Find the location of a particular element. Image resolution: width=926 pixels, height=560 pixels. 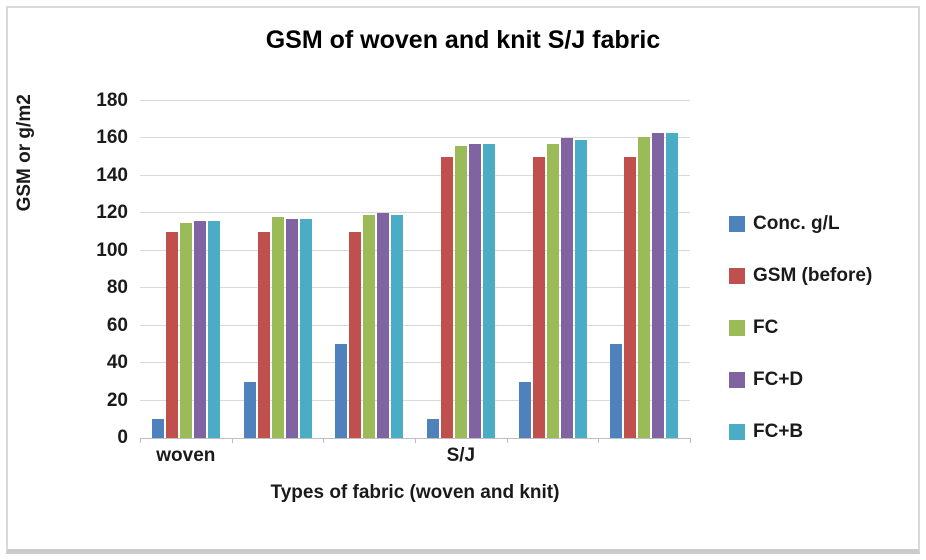

y-axis-title-text: GSM or g/m2 is located at coordinates (24, 153).